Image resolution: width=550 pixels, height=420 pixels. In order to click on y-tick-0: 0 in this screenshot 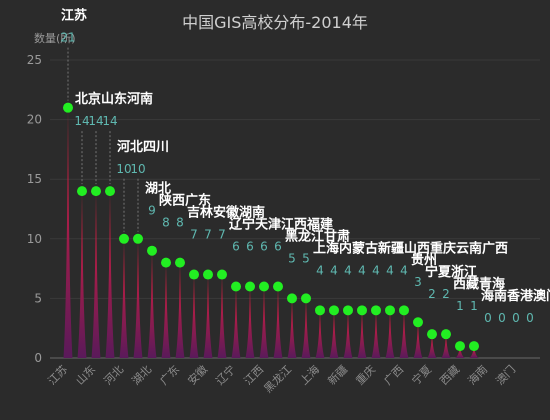, I will do `click(38, 358)`.